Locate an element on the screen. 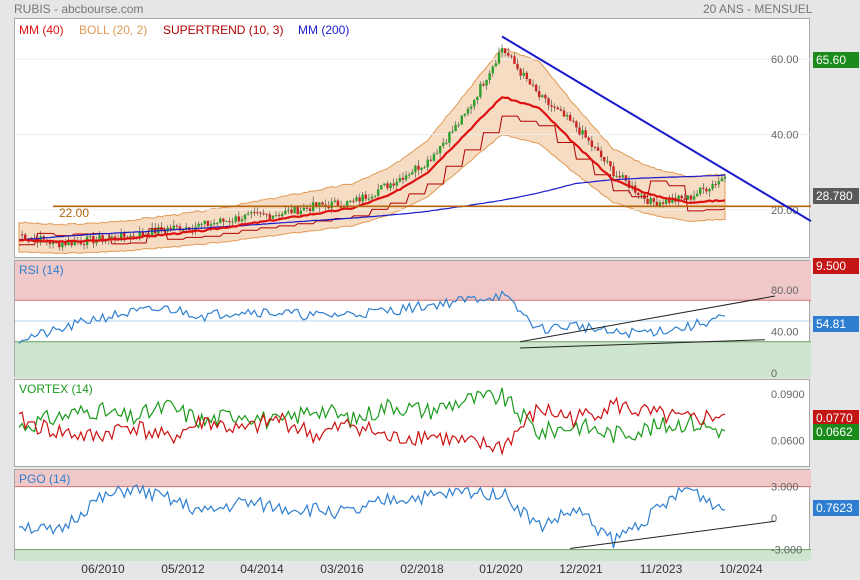 The height and width of the screenshot is (580, 860). pgo-line is located at coordinates (372, 516).